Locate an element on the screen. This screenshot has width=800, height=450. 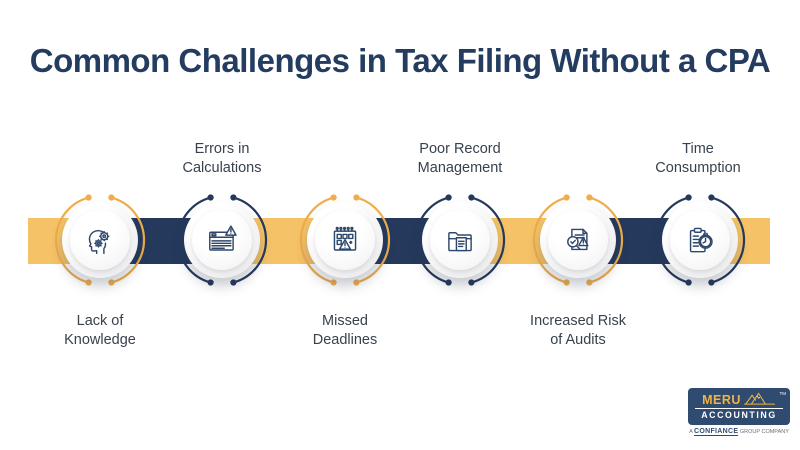
logo-tagline: A CONFIANCE GROUP COMPANY is located at coordinates (739, 432).